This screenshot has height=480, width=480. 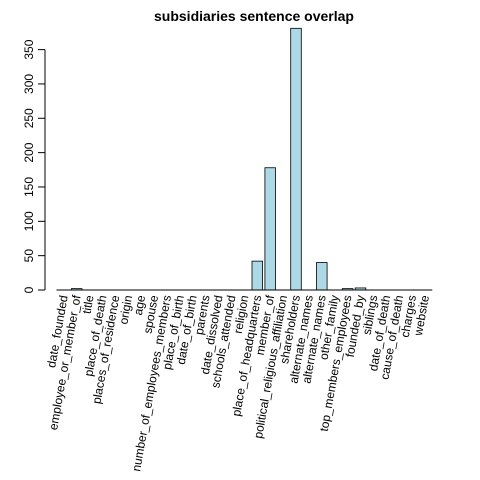 I want to click on x-tick-label: title, so click(x=88, y=304).